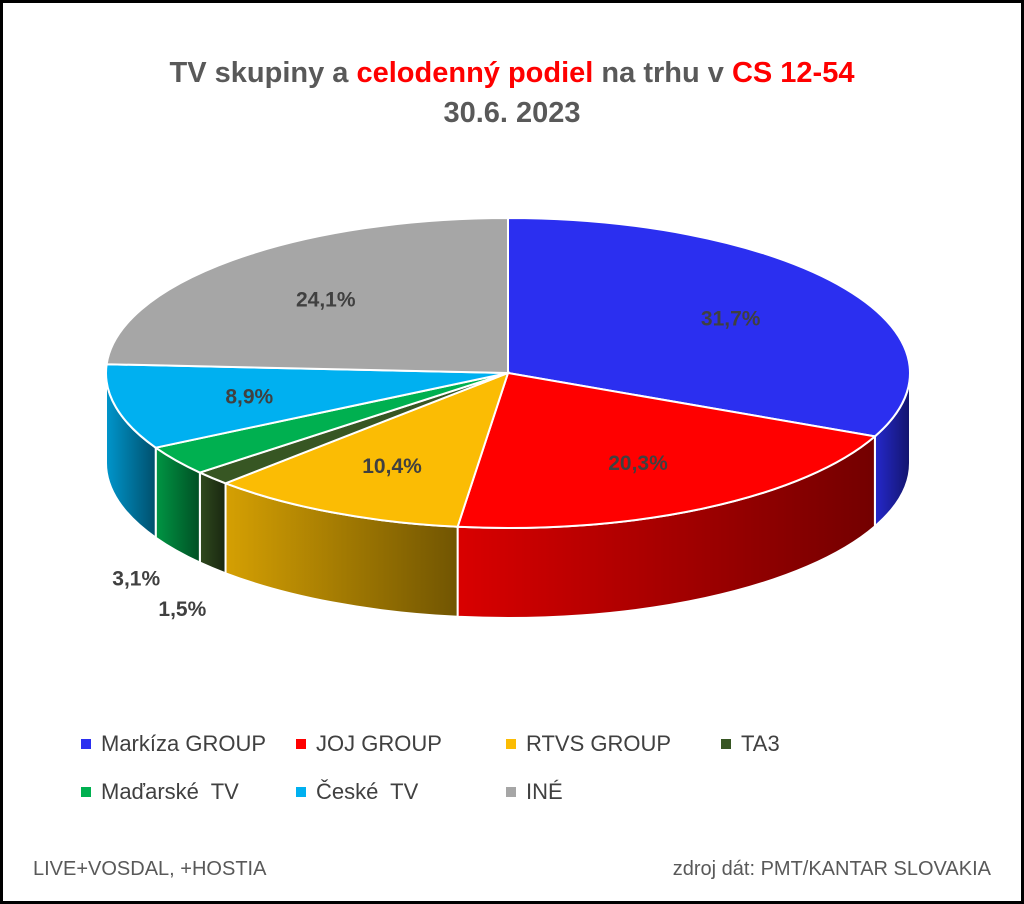 The image size is (1024, 904). Describe the element at coordinates (150, 869) in the screenshot. I see `footer-note: LIVE+VOSDAL, +HOSTIA` at that location.